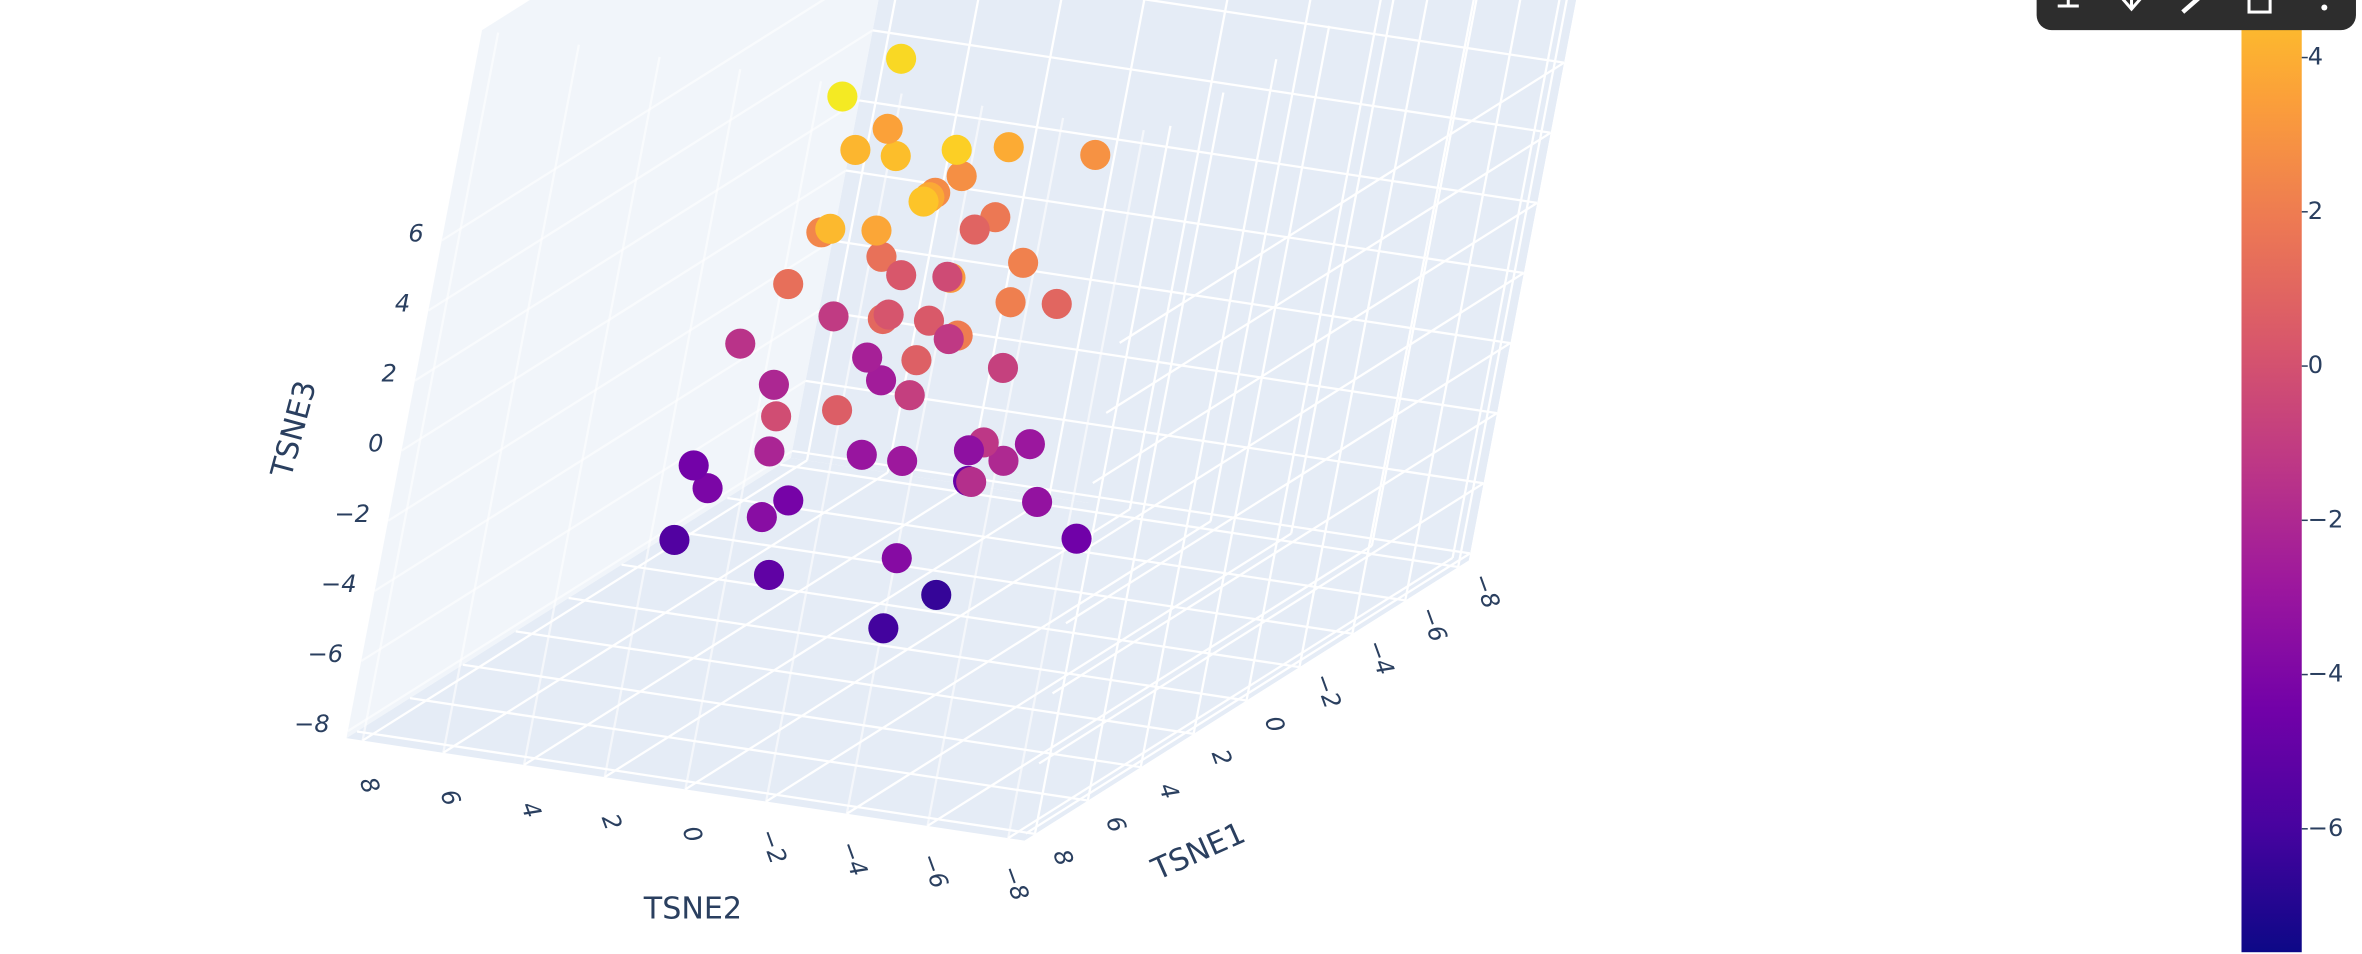  What do you see at coordinates (2315, 57) in the screenshot?
I see `colorbar-tick-label: 4` at bounding box center [2315, 57].